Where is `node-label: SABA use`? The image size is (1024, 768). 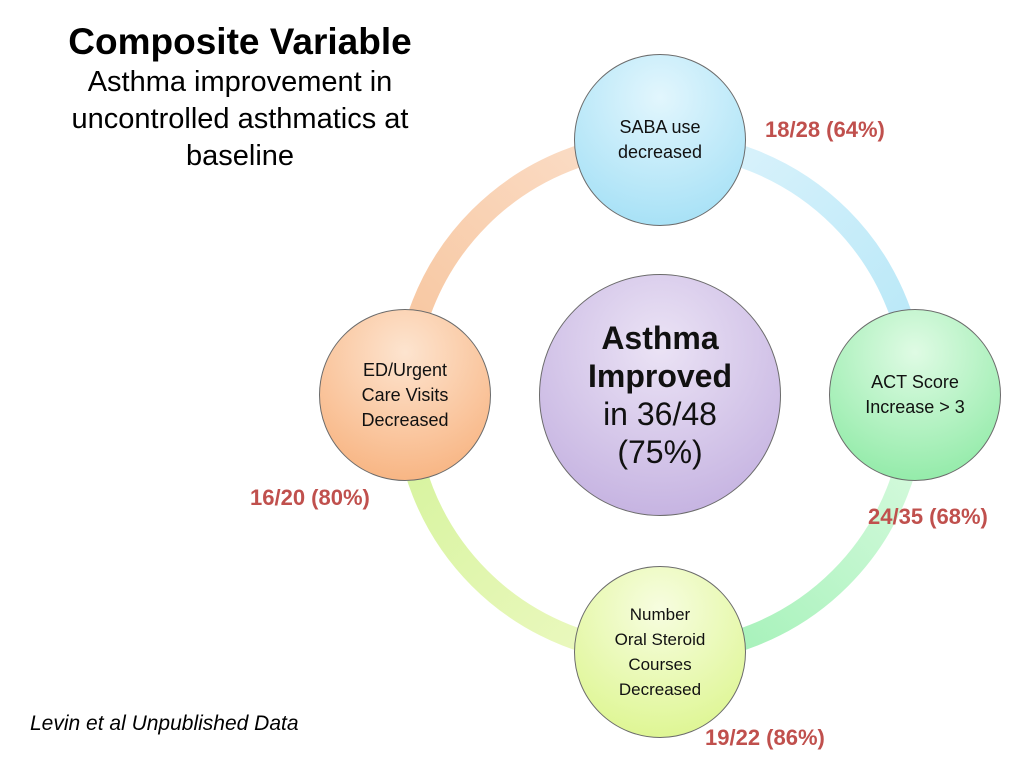
node-label: SABA use is located at coordinates (660, 127).